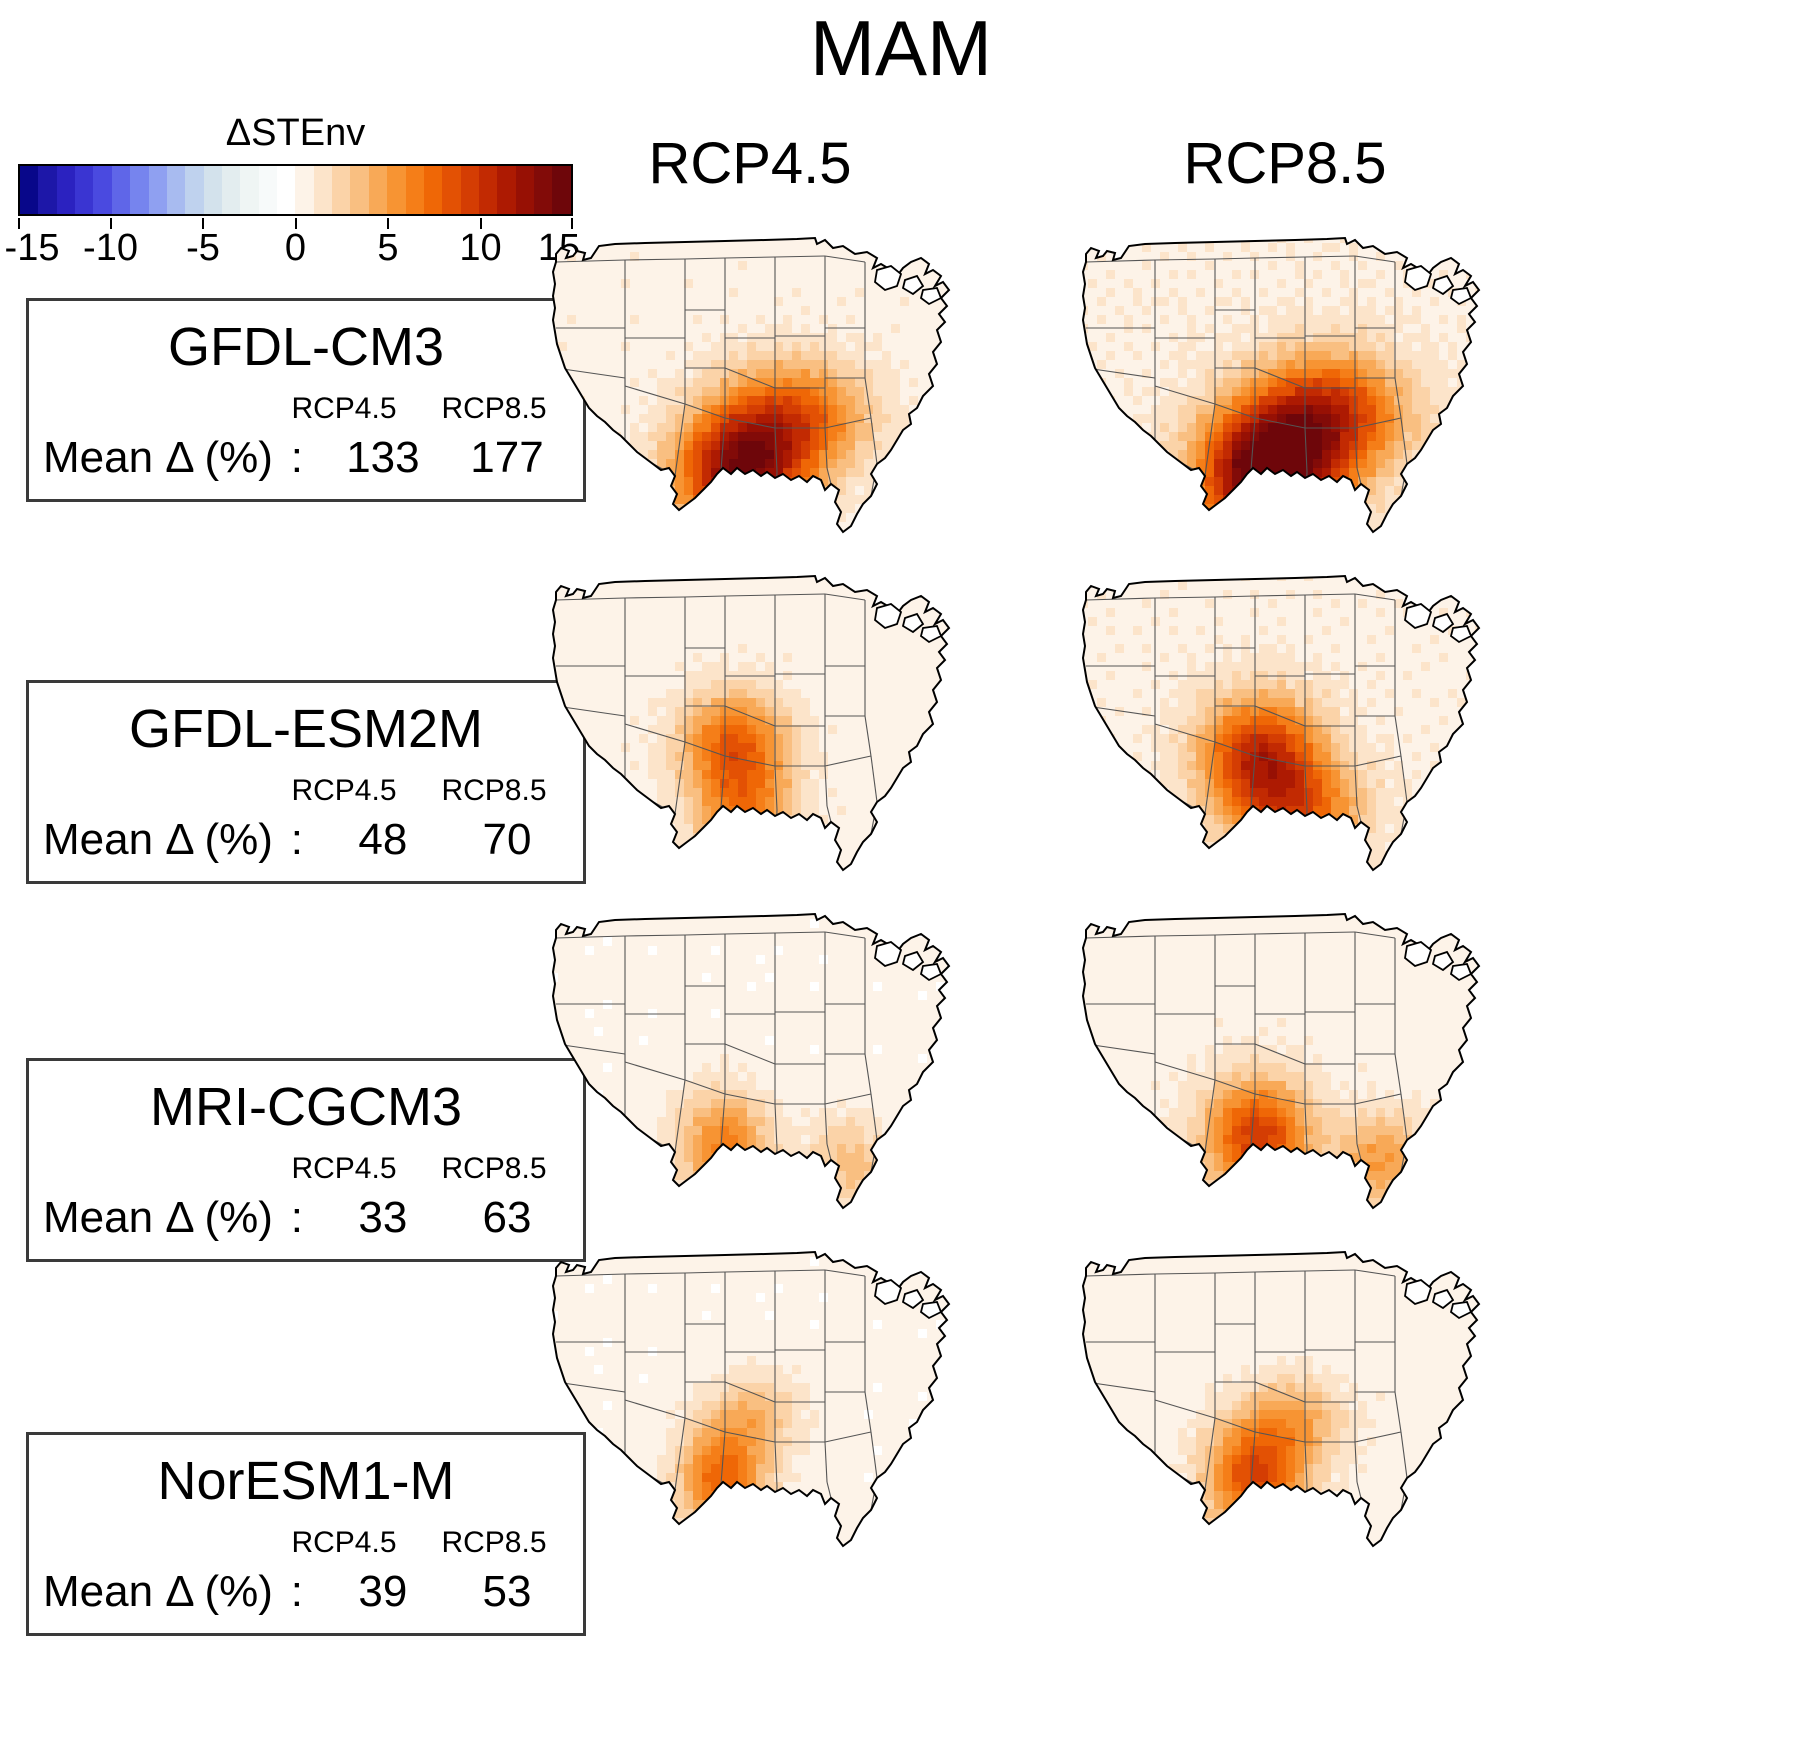 The width and height of the screenshot is (1802, 1745). I want to click on column-header-rcp85: RCP8.5, so click(1285, 163).